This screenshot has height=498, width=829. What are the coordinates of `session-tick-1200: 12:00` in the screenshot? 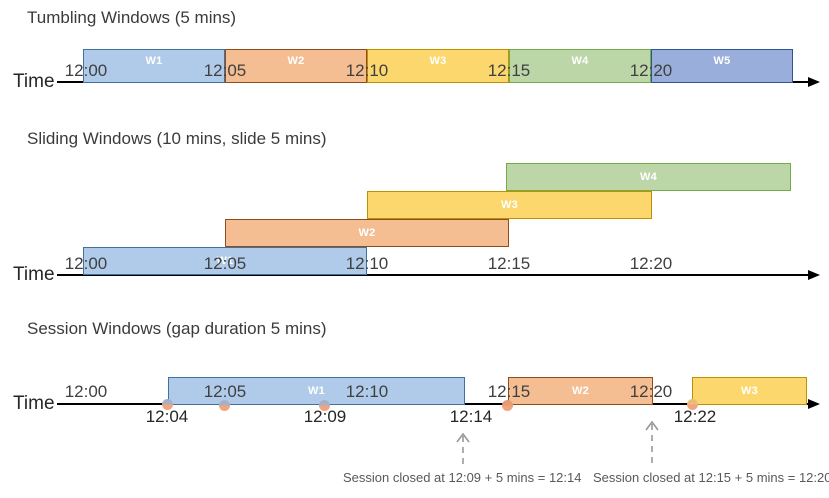 It's located at (86, 391).